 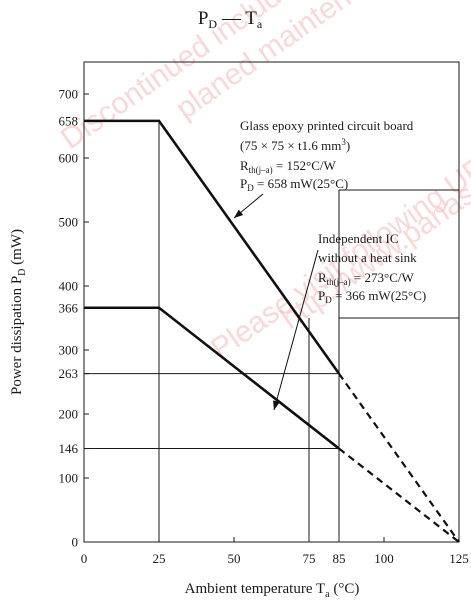 I want to click on svg-text: Rth(j–a) = 273°C/W, so click(x=366, y=278).